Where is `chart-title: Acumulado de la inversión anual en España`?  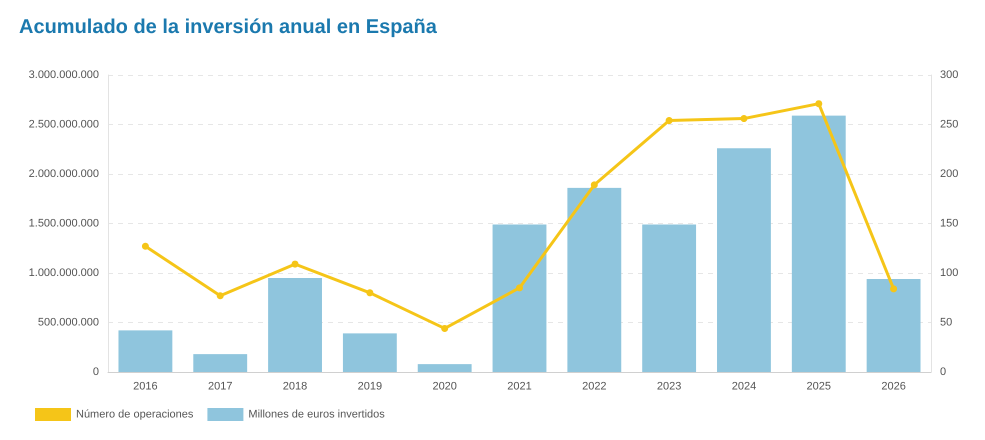
chart-title: Acumulado de la inversión anual en España is located at coordinates (228, 27).